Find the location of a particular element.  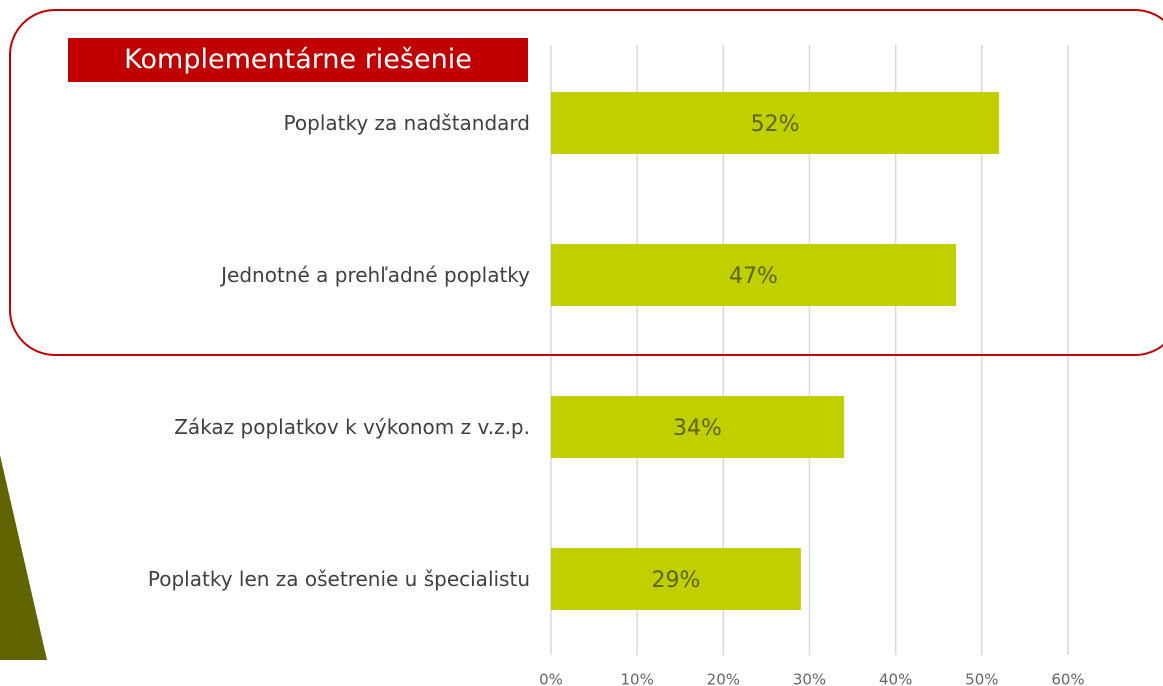

category-label-wrap: Zákaz poplatkov k výkonom z v.z.p. is located at coordinates (330, 427).